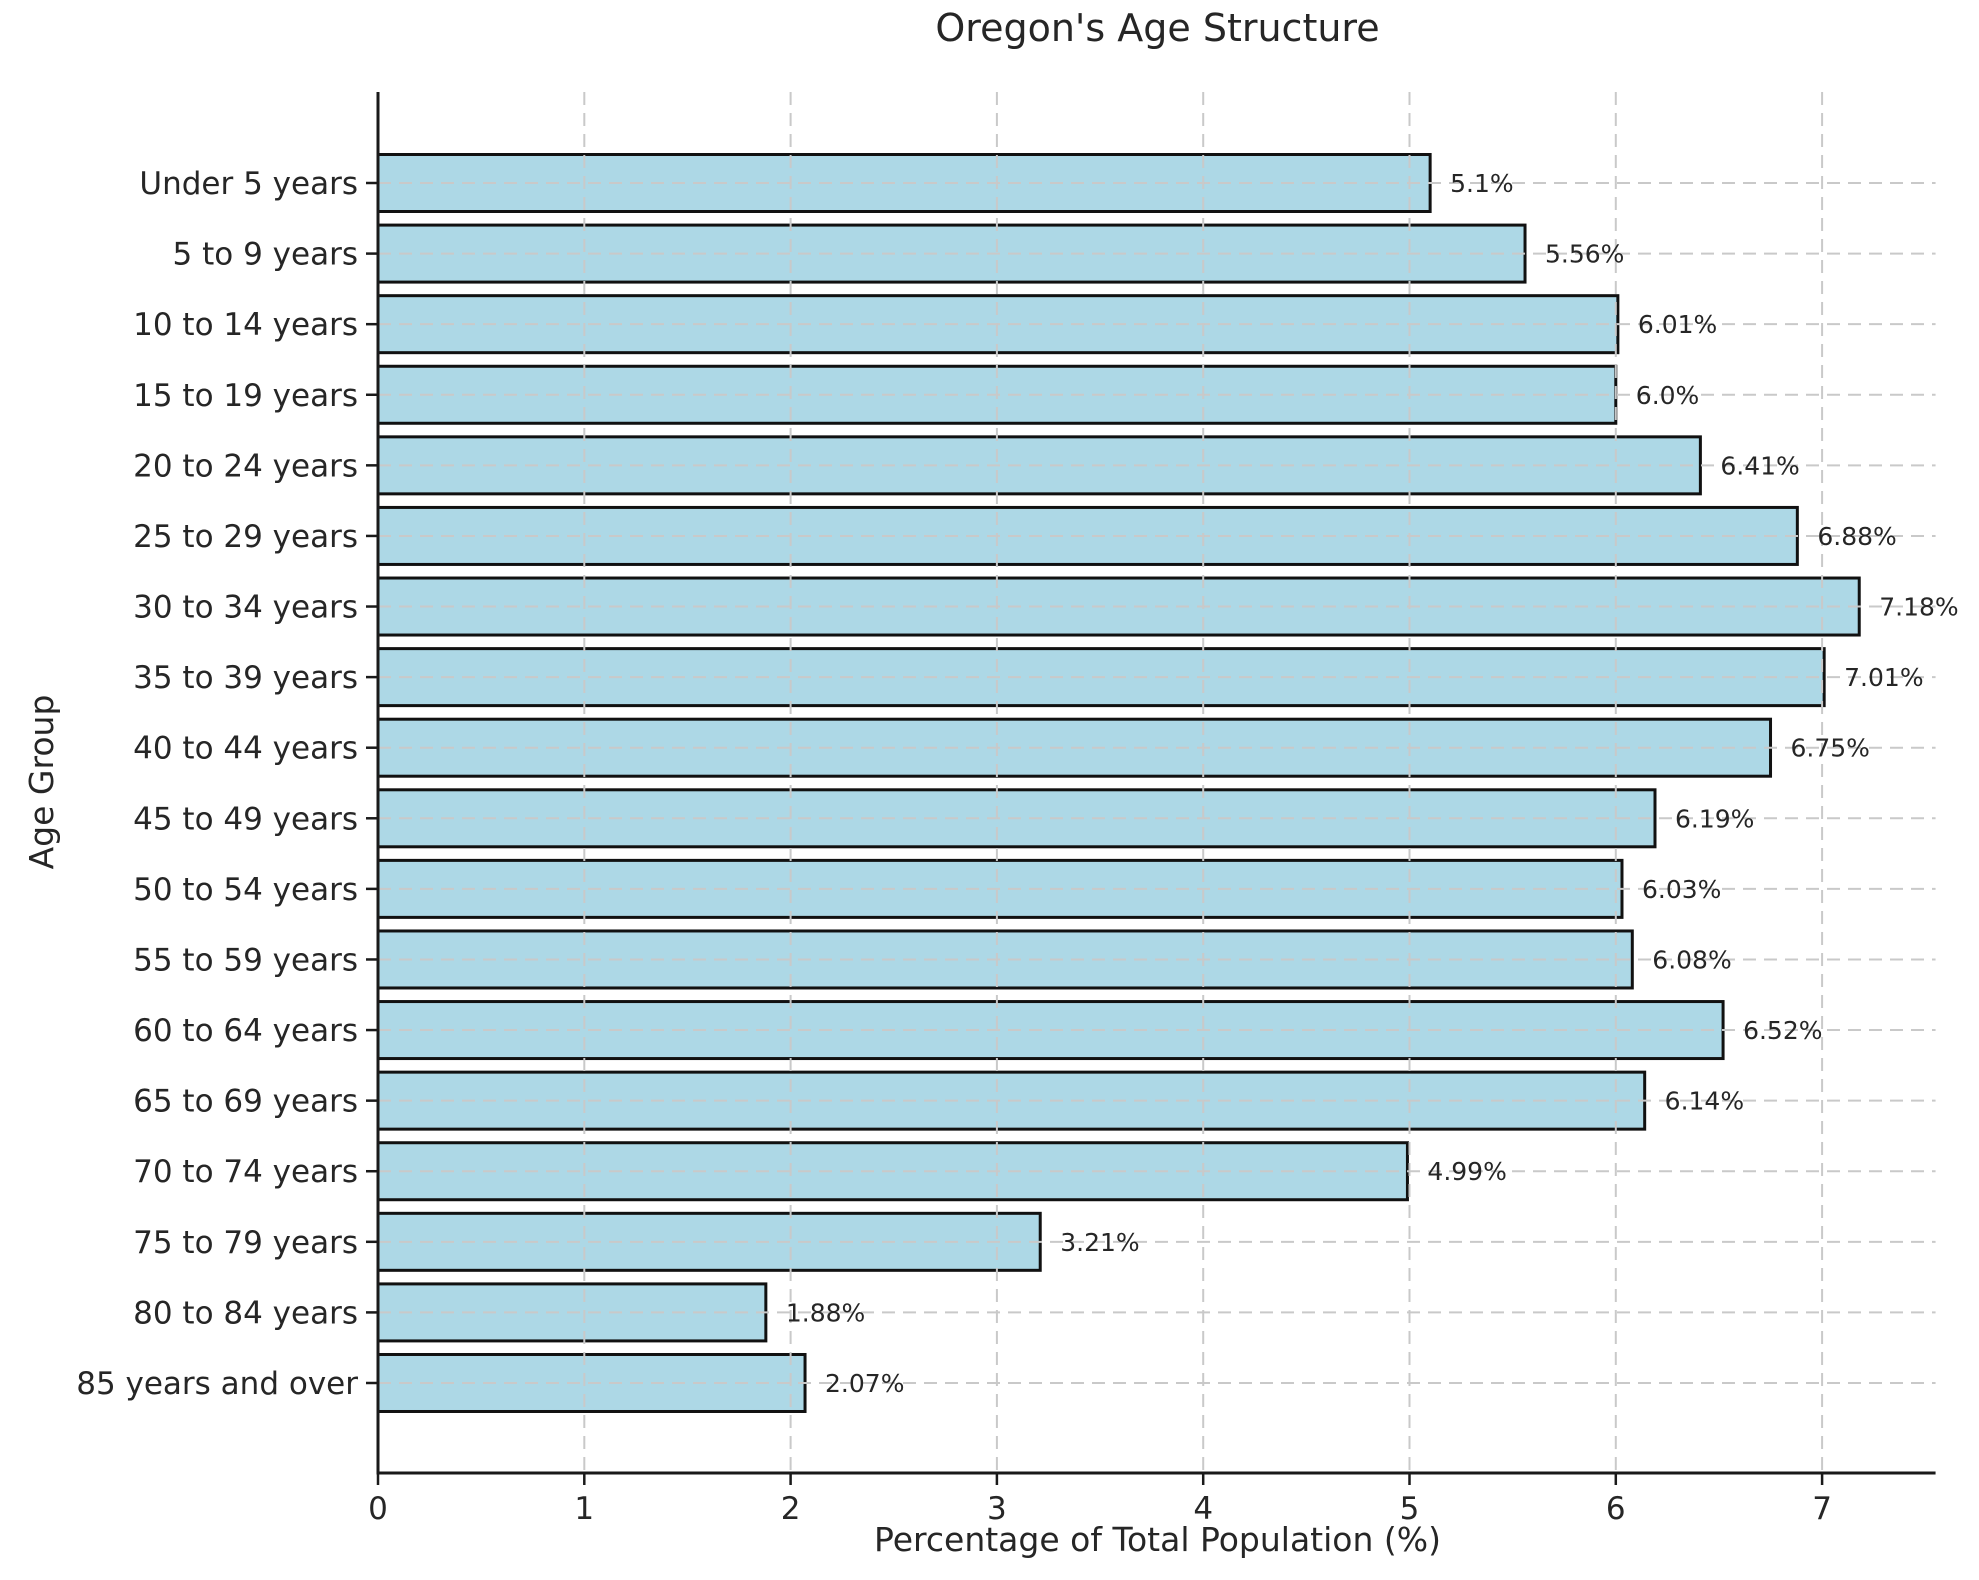 This screenshot has width=1979, height=1580. I want to click on y-tick-label: 30 to 34 years, so click(245, 608).